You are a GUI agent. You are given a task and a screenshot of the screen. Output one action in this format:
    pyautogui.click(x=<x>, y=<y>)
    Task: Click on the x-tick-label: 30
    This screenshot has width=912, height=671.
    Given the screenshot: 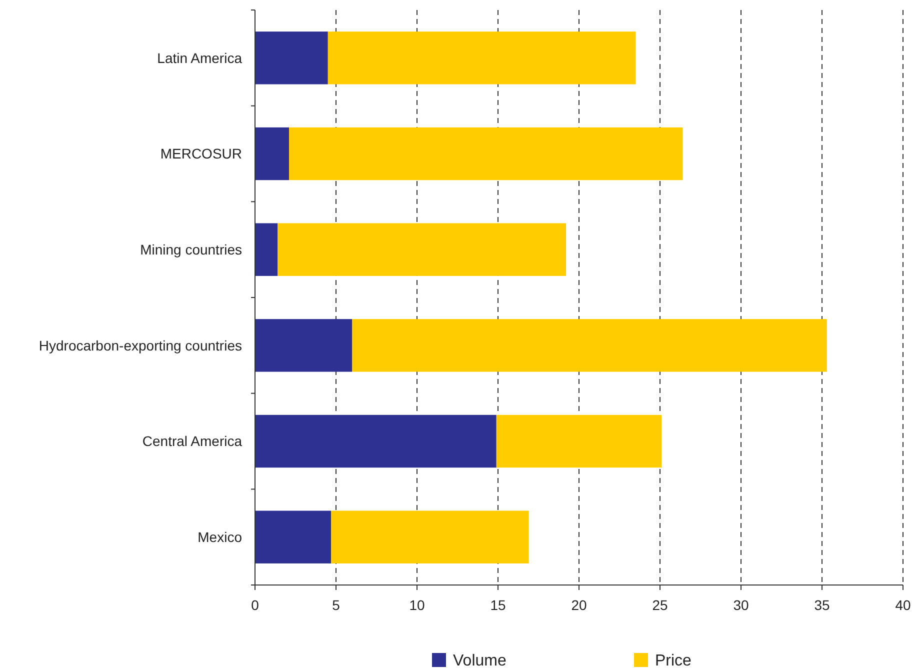 What is the action you would take?
    pyautogui.click(x=741, y=605)
    